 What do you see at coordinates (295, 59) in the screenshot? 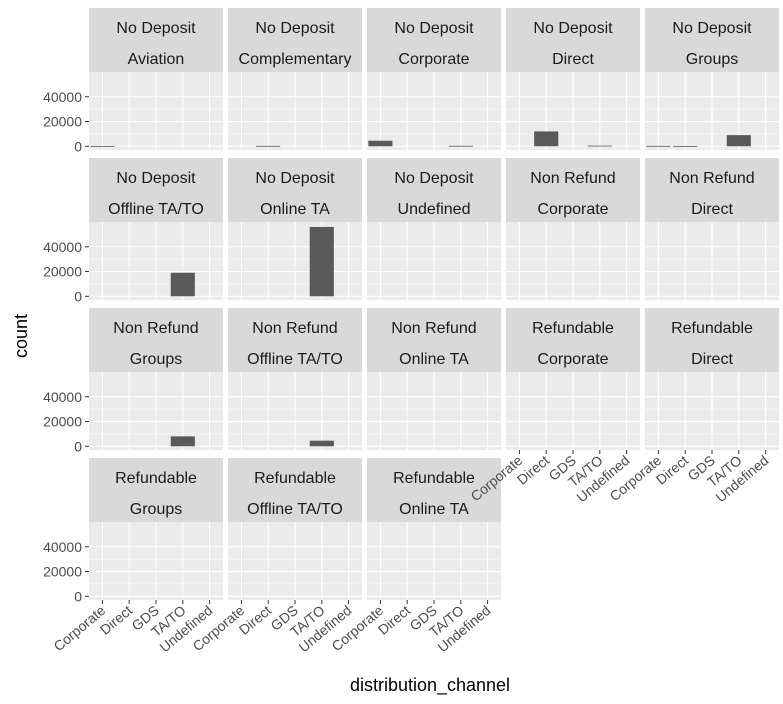
I see `facet-strip-label: Complementary` at bounding box center [295, 59].